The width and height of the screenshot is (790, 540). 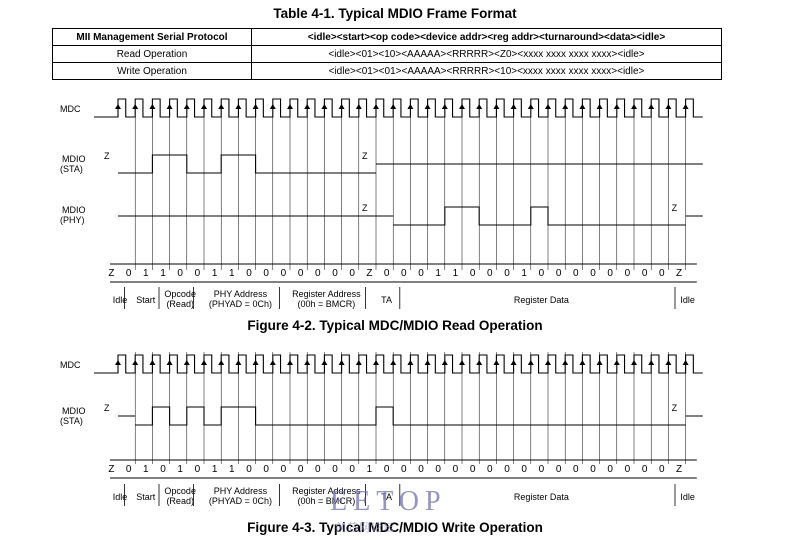 What do you see at coordinates (327, 304) in the screenshot?
I see `field-label: (00h = BMCR)` at bounding box center [327, 304].